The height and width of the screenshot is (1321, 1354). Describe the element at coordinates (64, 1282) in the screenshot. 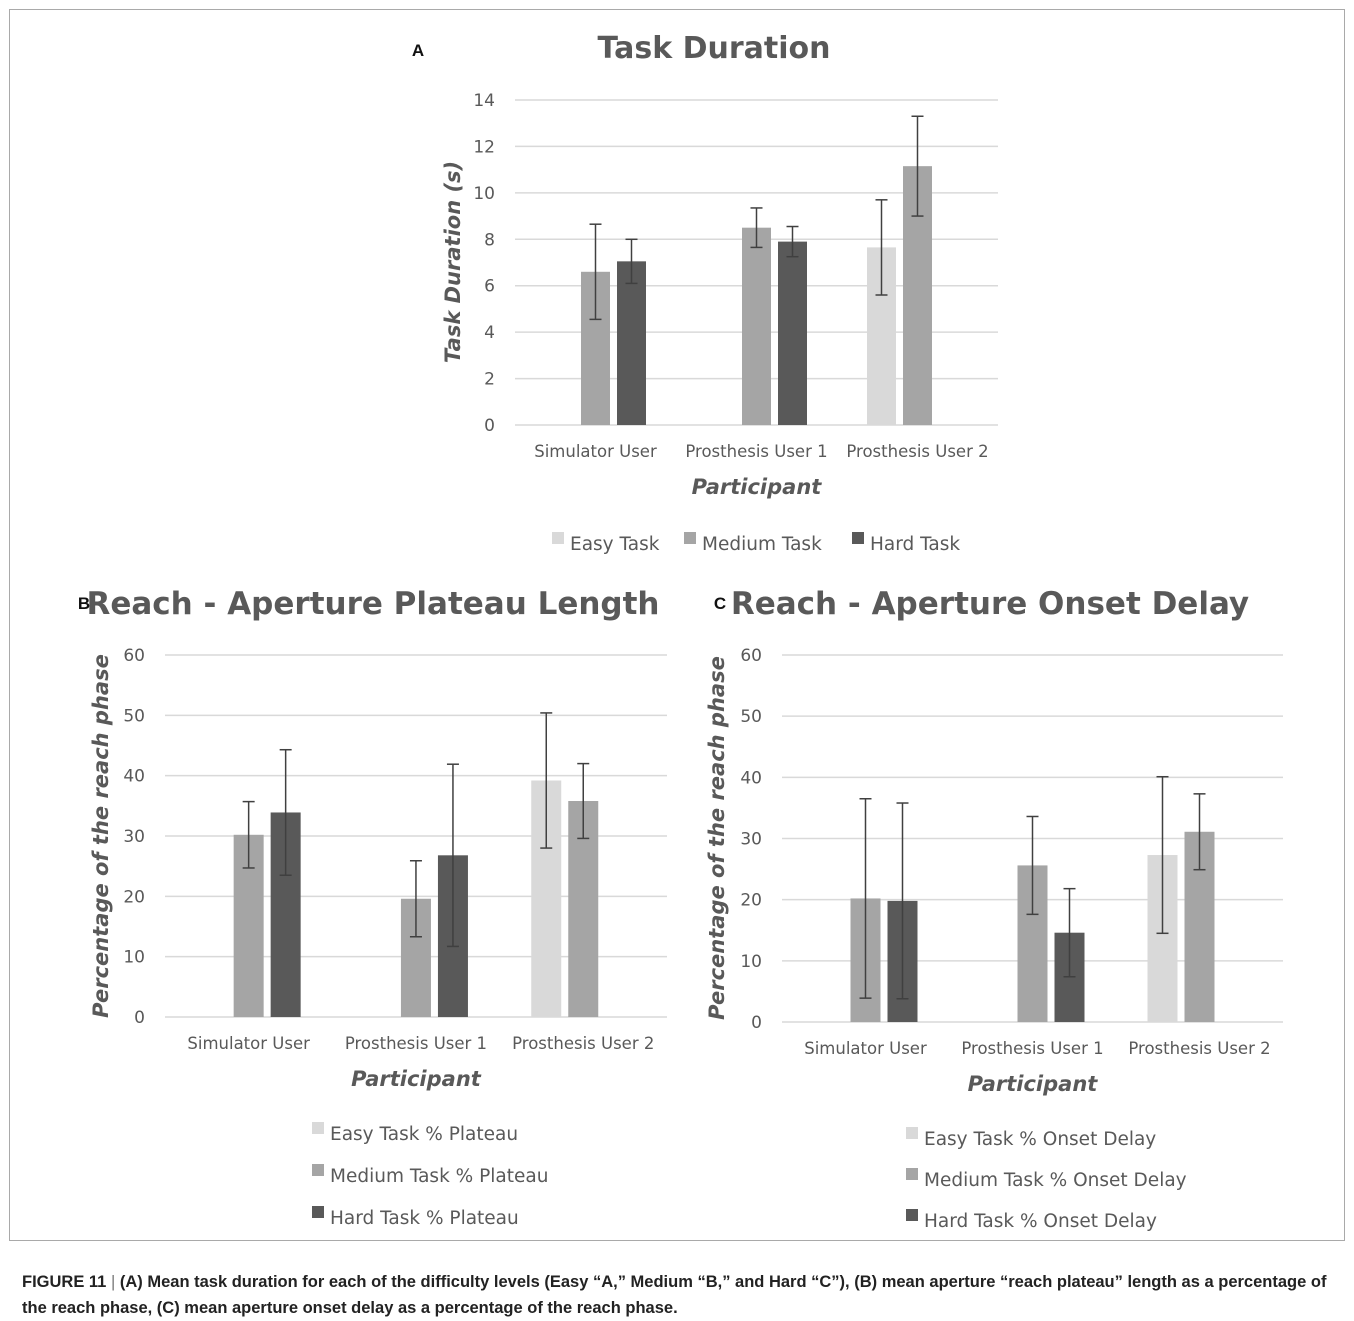

I see `caption-label: FIGURE 11` at that location.